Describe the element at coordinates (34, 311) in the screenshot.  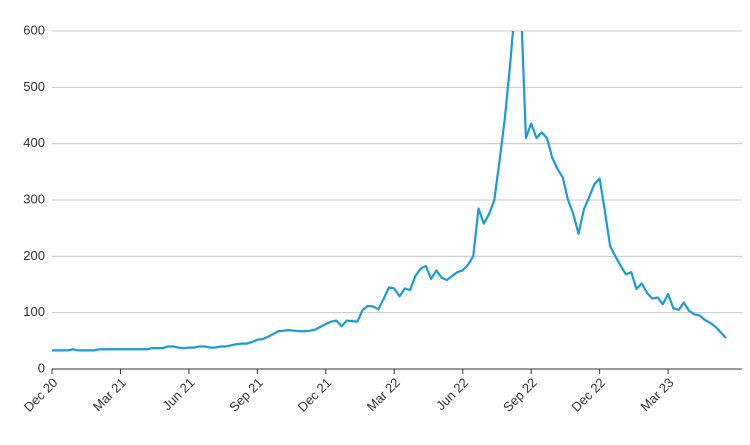
I see `y-tick-label: 100` at that location.